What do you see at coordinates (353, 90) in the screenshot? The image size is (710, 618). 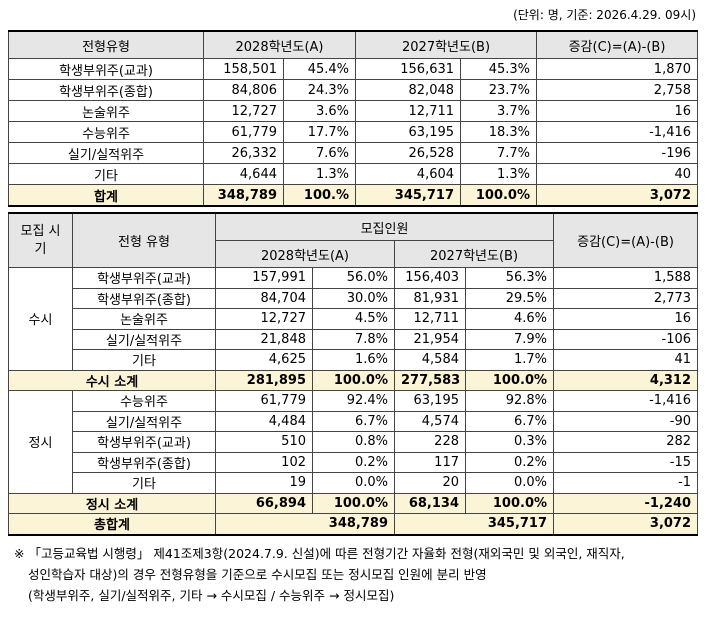 I see `data-row: 학생부위주(종합) 84,806 24.3% 82,048 23.7% 2,758` at bounding box center [353, 90].